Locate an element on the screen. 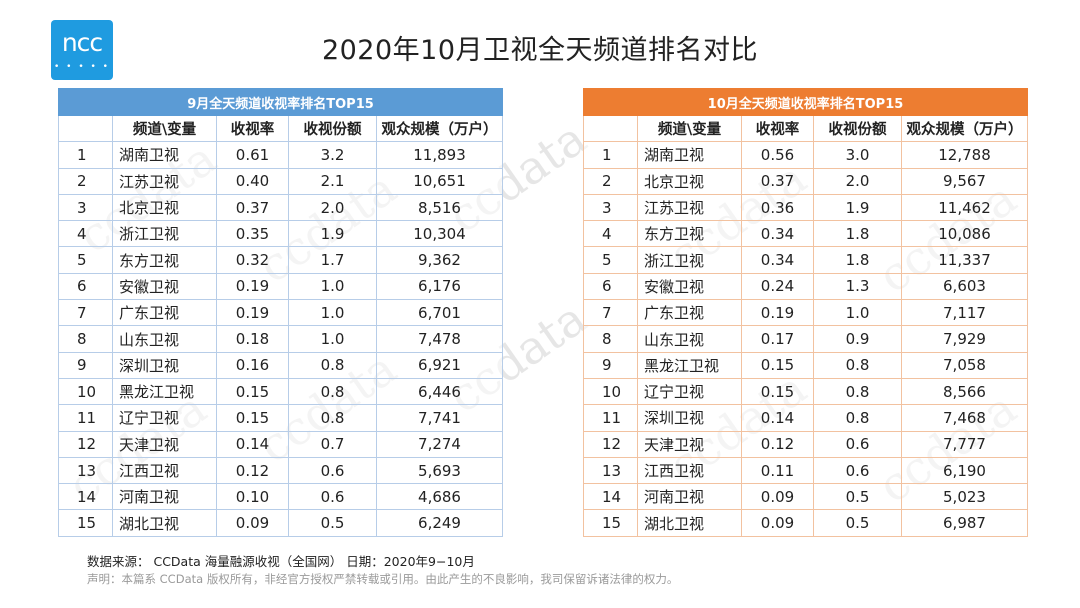 The height and width of the screenshot is (608, 1080). table-row: 6 安徽卫视 0.24 1.3 6,603 is located at coordinates (805, 286).